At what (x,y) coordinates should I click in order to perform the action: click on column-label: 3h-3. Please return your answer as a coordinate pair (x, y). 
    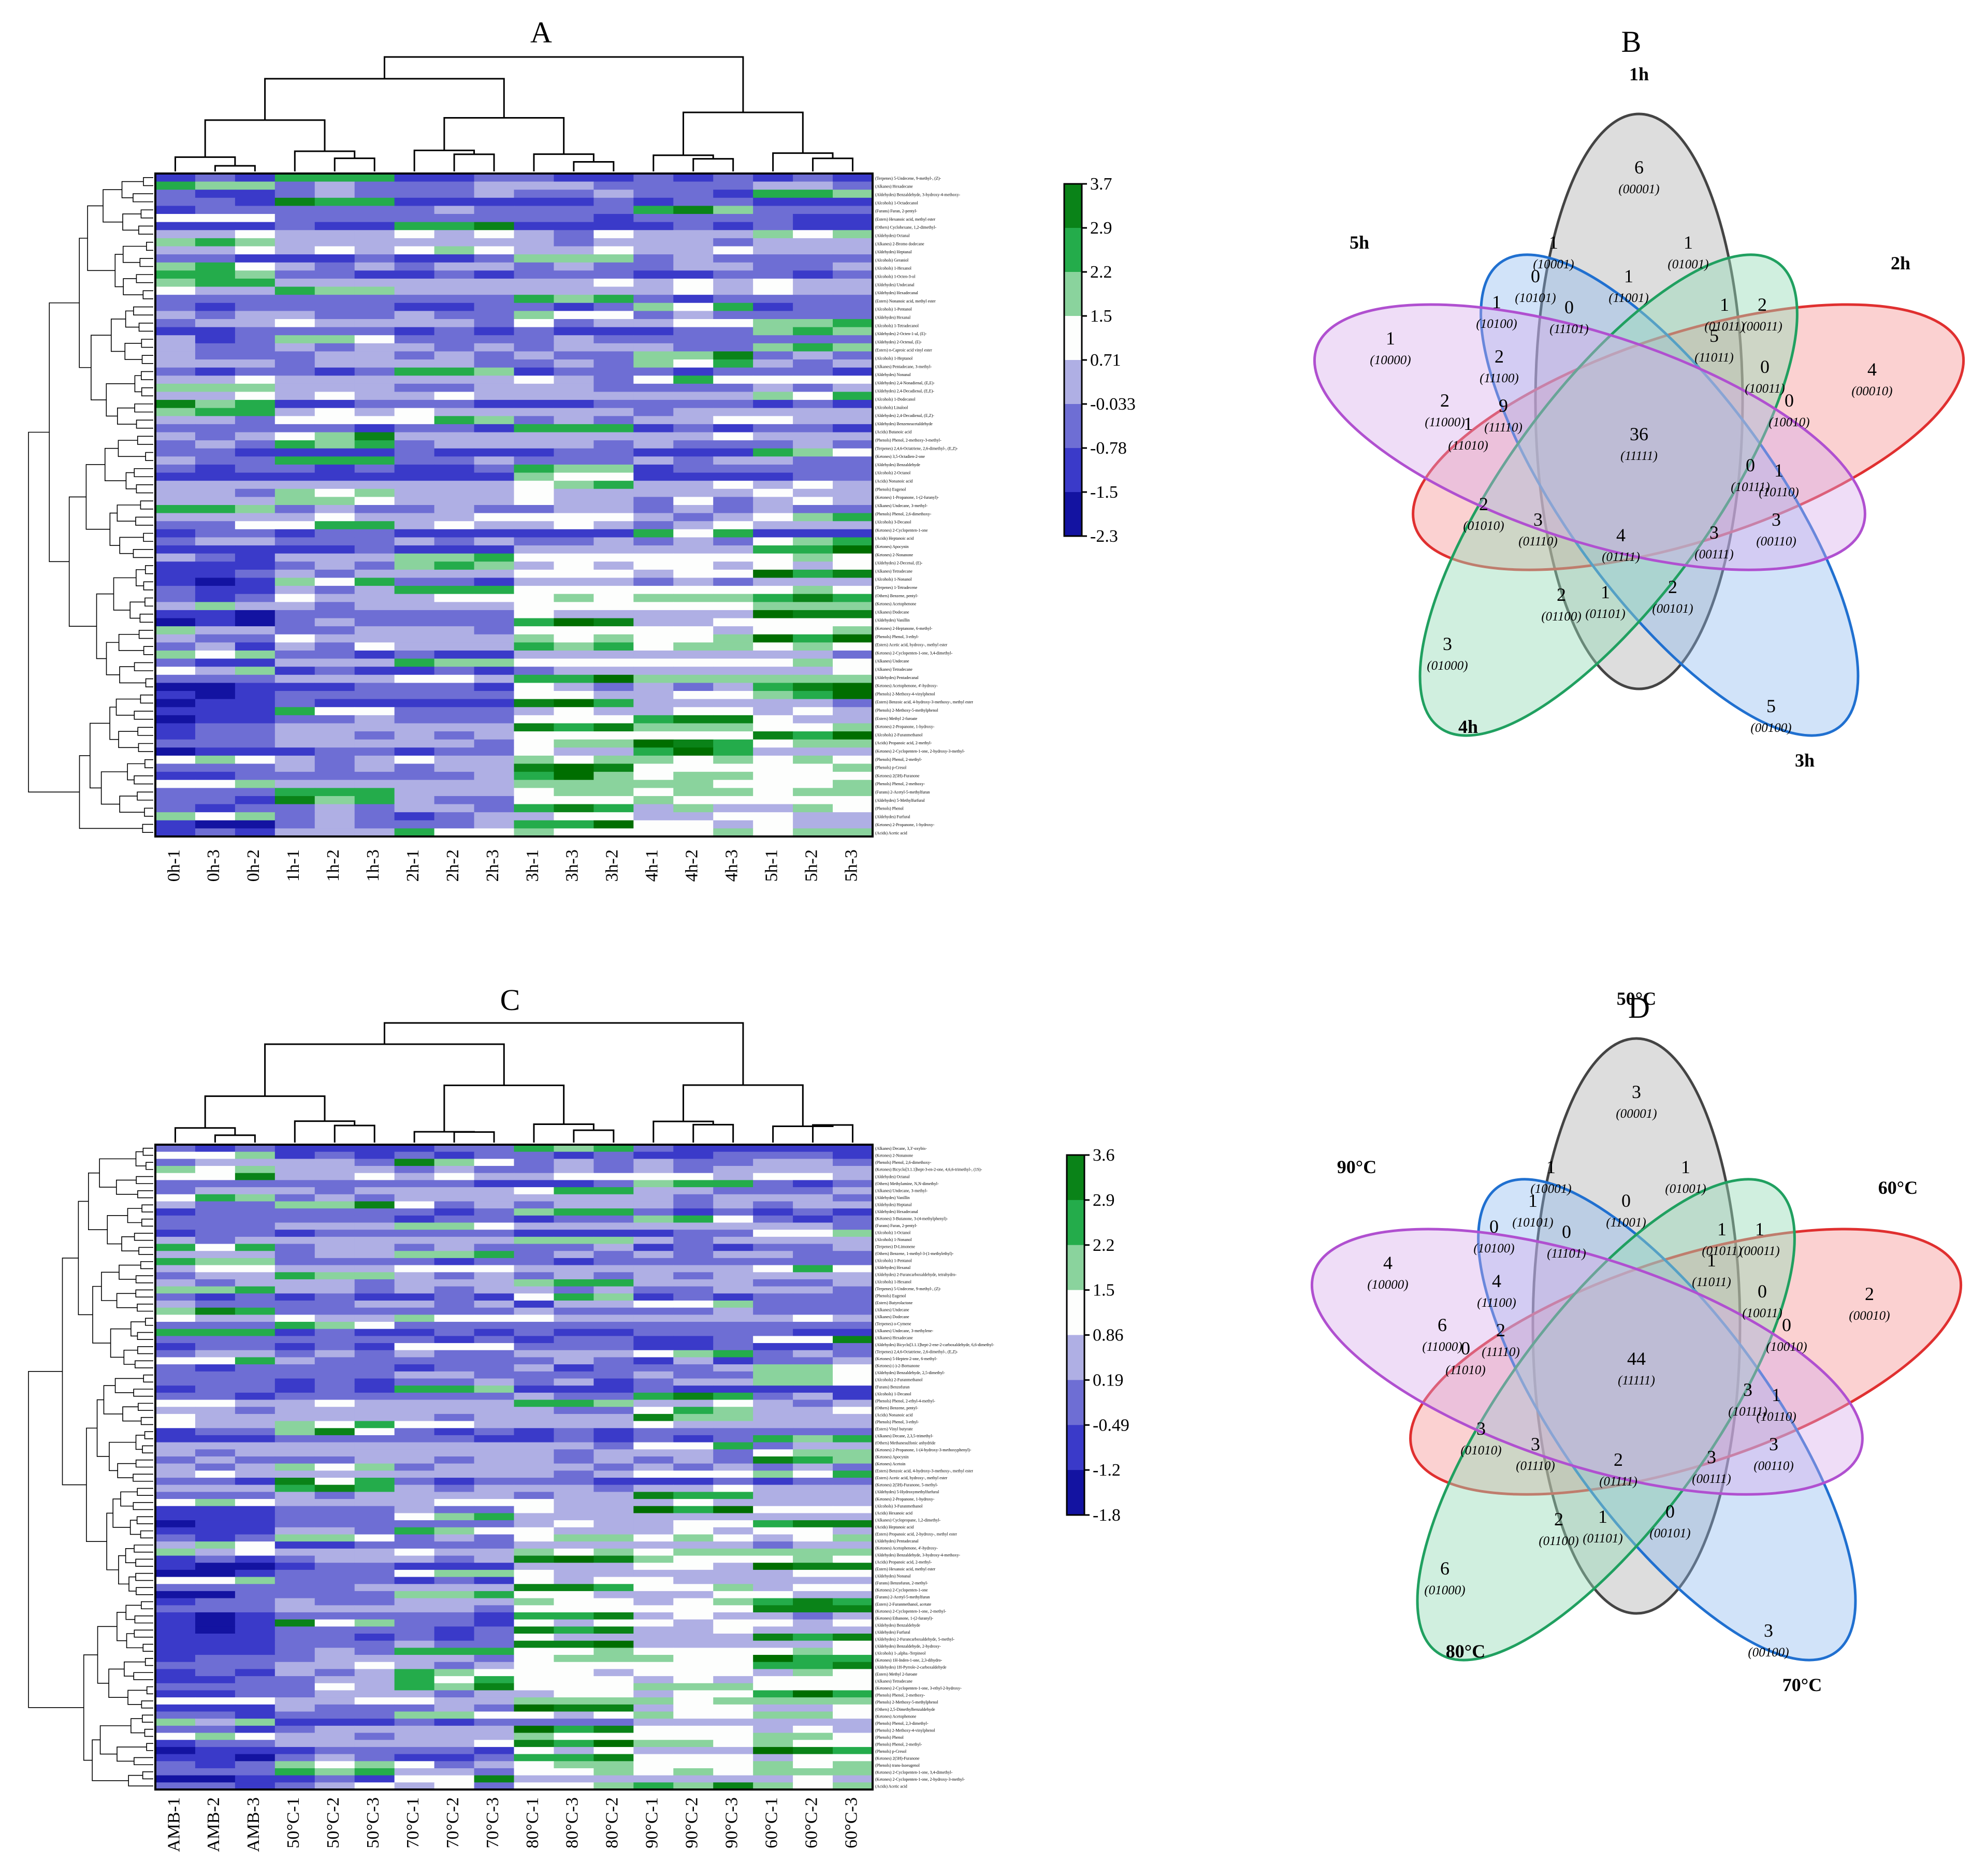
    Looking at the image, I should click on (573, 865).